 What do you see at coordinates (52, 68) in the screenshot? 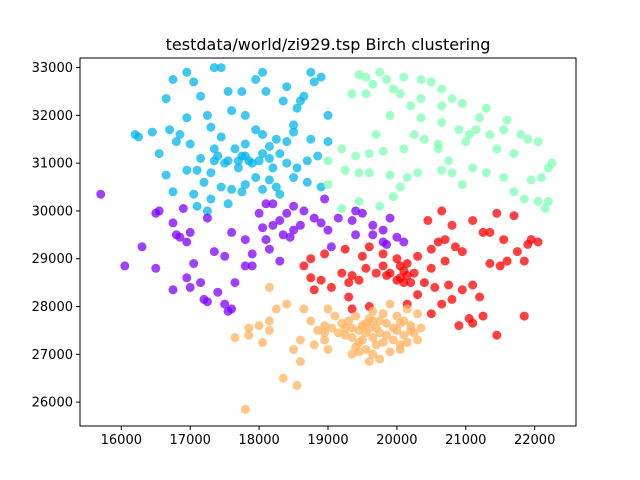
I see `y-tick-label: 33000` at bounding box center [52, 68].